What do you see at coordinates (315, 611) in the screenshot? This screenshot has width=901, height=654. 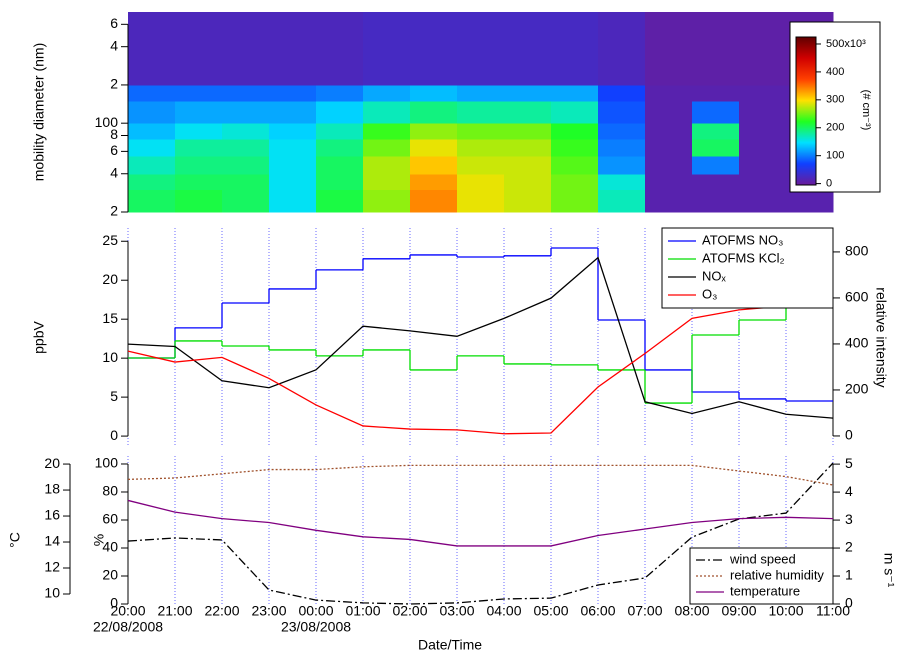 I see `x-tick-label: 00:00` at bounding box center [315, 611].